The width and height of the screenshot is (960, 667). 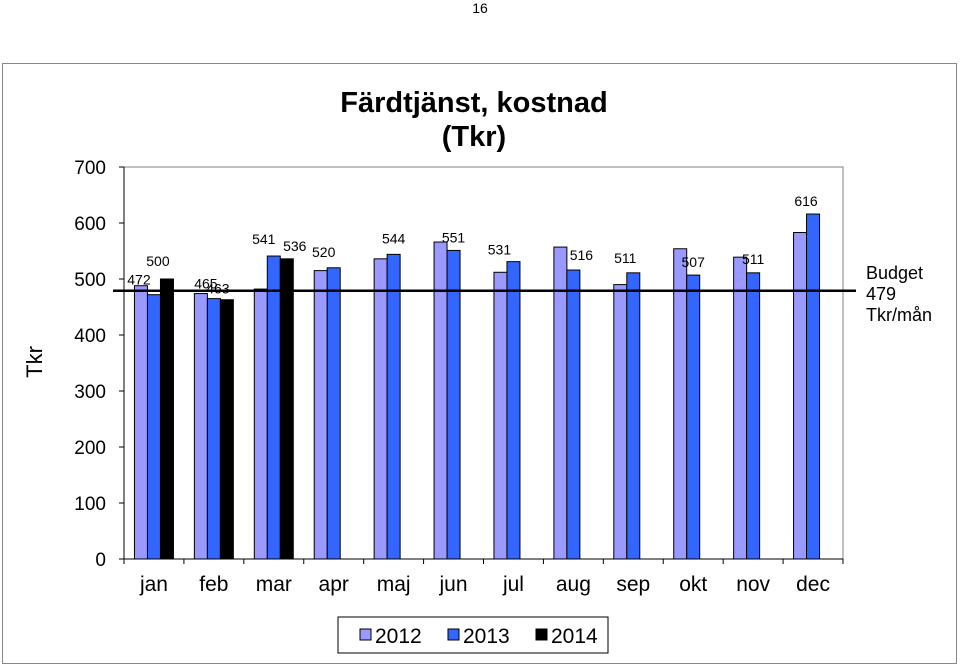 What do you see at coordinates (474, 137) in the screenshot?
I see `chart-title-line-2: (Tkr)` at bounding box center [474, 137].